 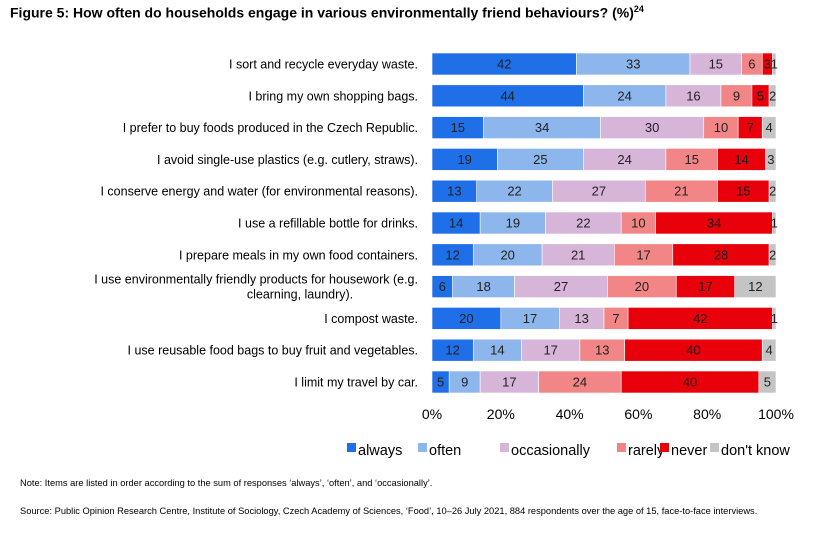 I want to click on x-tick-label: 0%, so click(x=432, y=414).